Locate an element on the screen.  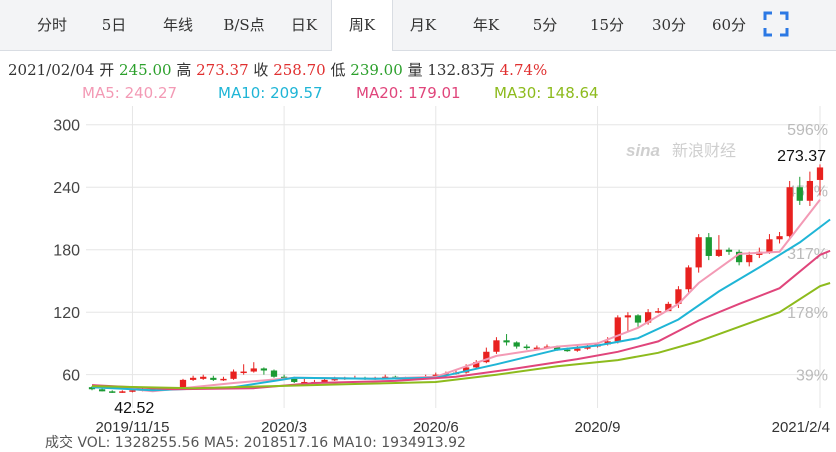
tab-bs-point: B/S点 is located at coordinates (244, 25).